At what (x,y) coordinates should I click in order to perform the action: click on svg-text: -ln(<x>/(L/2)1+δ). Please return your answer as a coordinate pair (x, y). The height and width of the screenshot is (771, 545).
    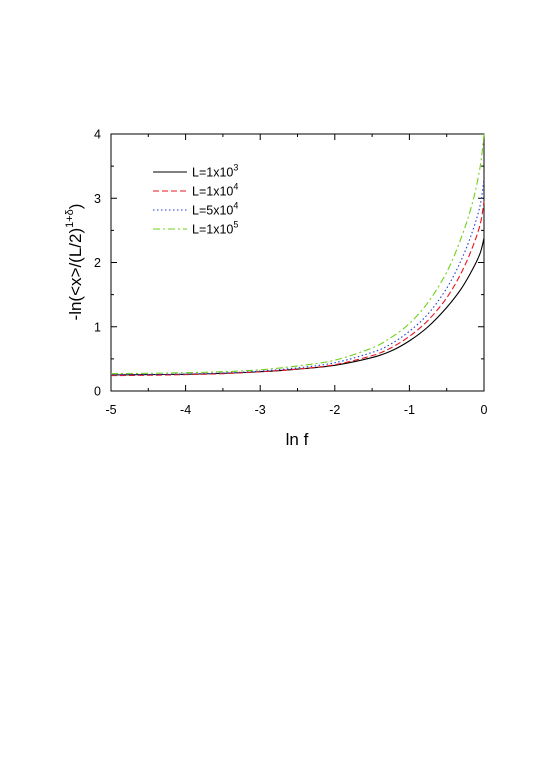
    Looking at the image, I should click on (74, 262).